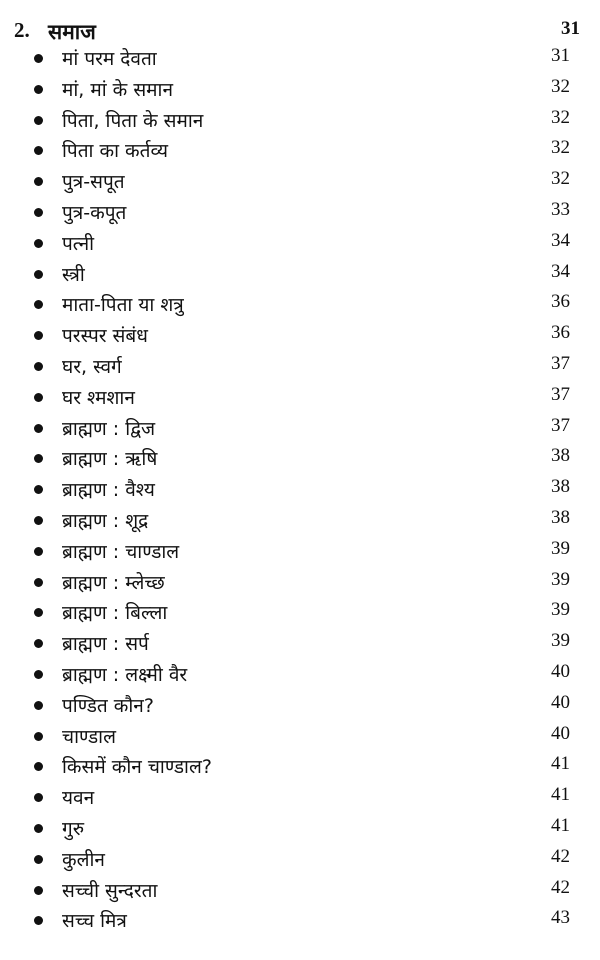 The height and width of the screenshot is (960, 600). What do you see at coordinates (560, 918) in the screenshot?
I see `item-page: 43` at bounding box center [560, 918].